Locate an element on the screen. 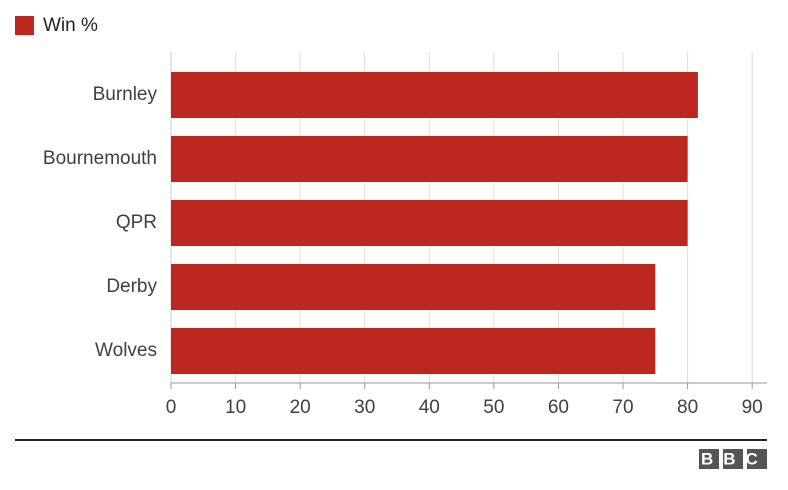 The width and height of the screenshot is (788, 490). x-tick-label: 80 is located at coordinates (687, 407).